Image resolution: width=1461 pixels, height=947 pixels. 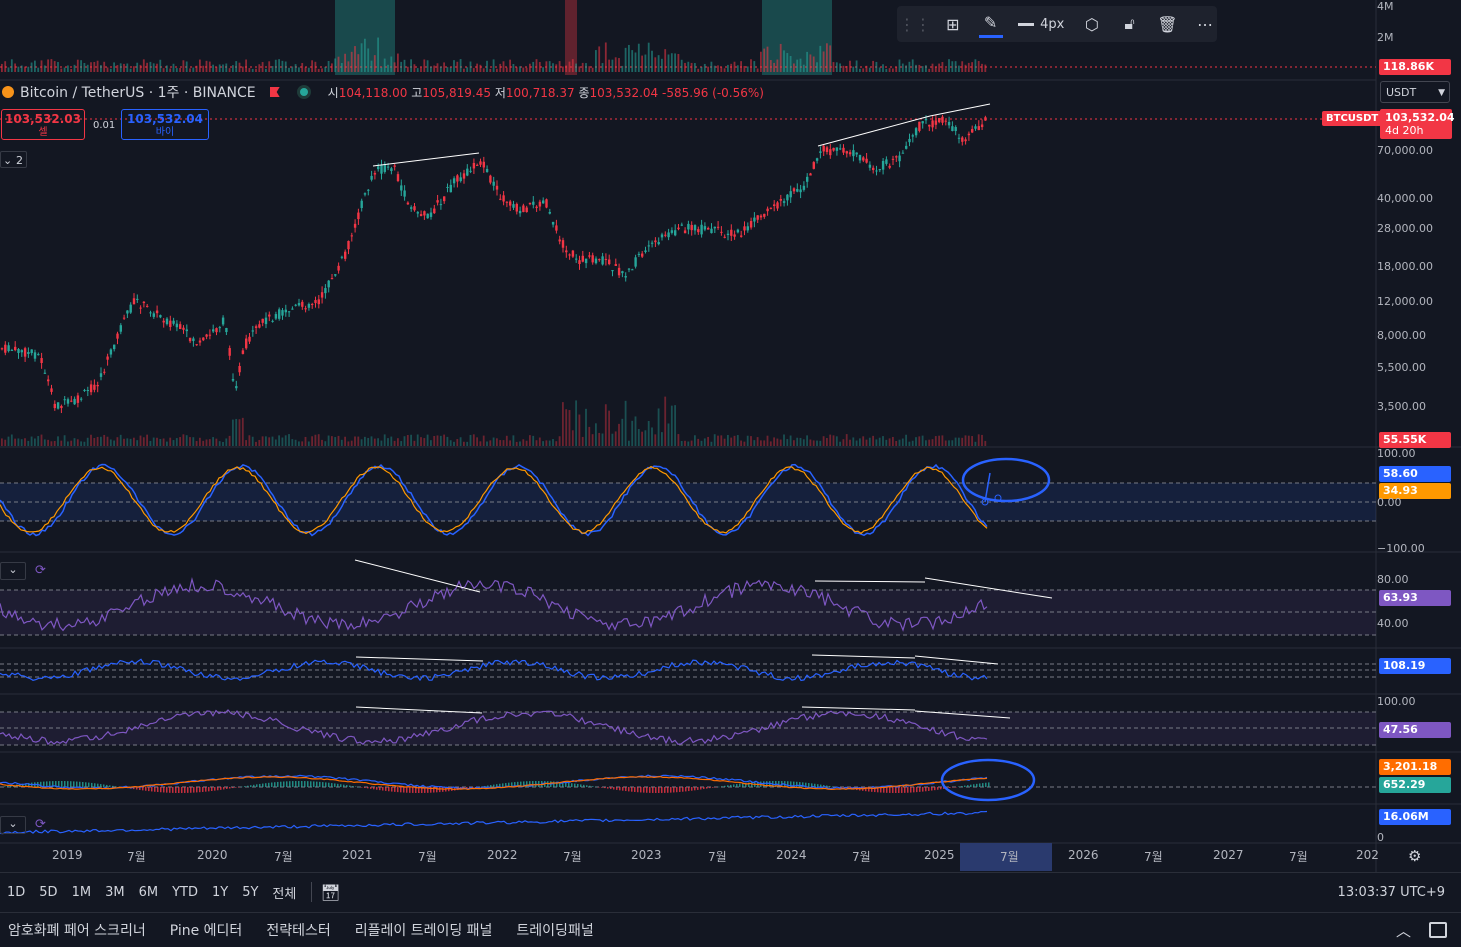 I want to click on tab-strategy-tester: 전략테스터, so click(x=298, y=931).